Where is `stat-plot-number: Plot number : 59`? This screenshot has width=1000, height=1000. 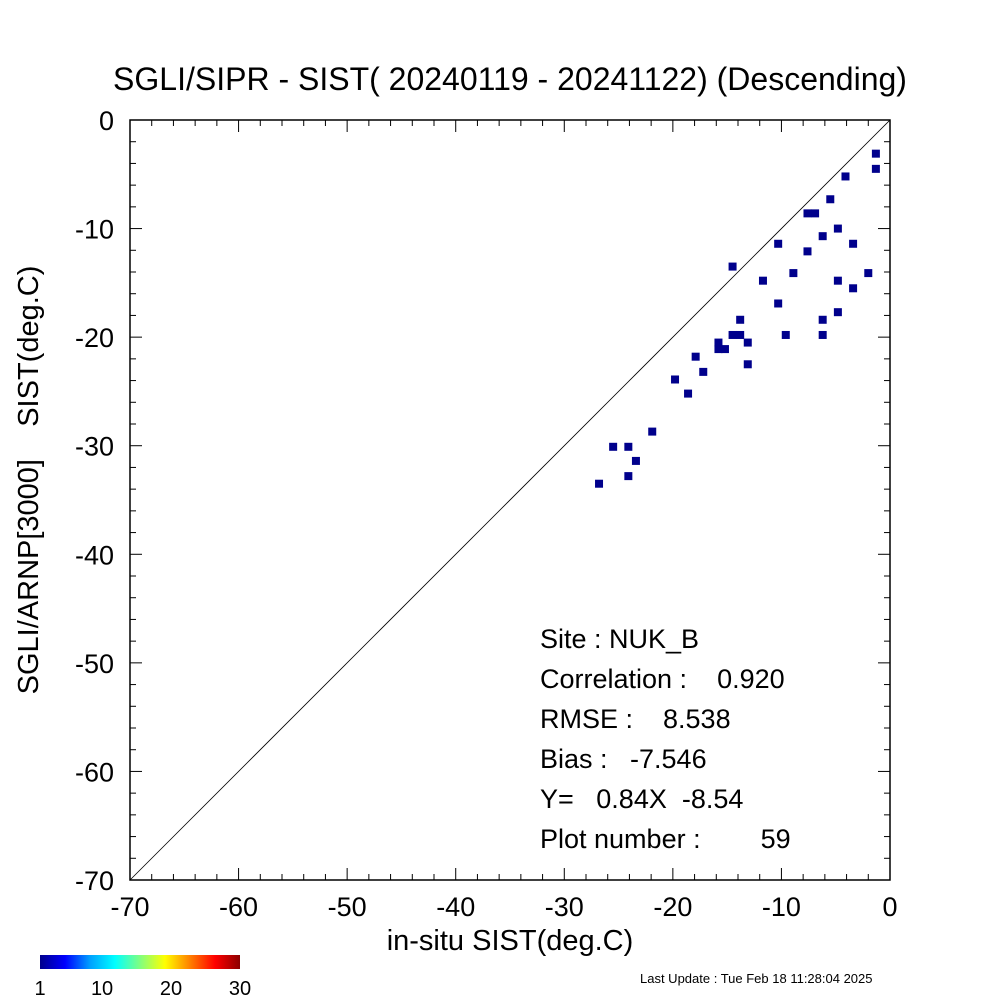 stat-plot-number: Plot number : 59 is located at coordinates (665, 839).